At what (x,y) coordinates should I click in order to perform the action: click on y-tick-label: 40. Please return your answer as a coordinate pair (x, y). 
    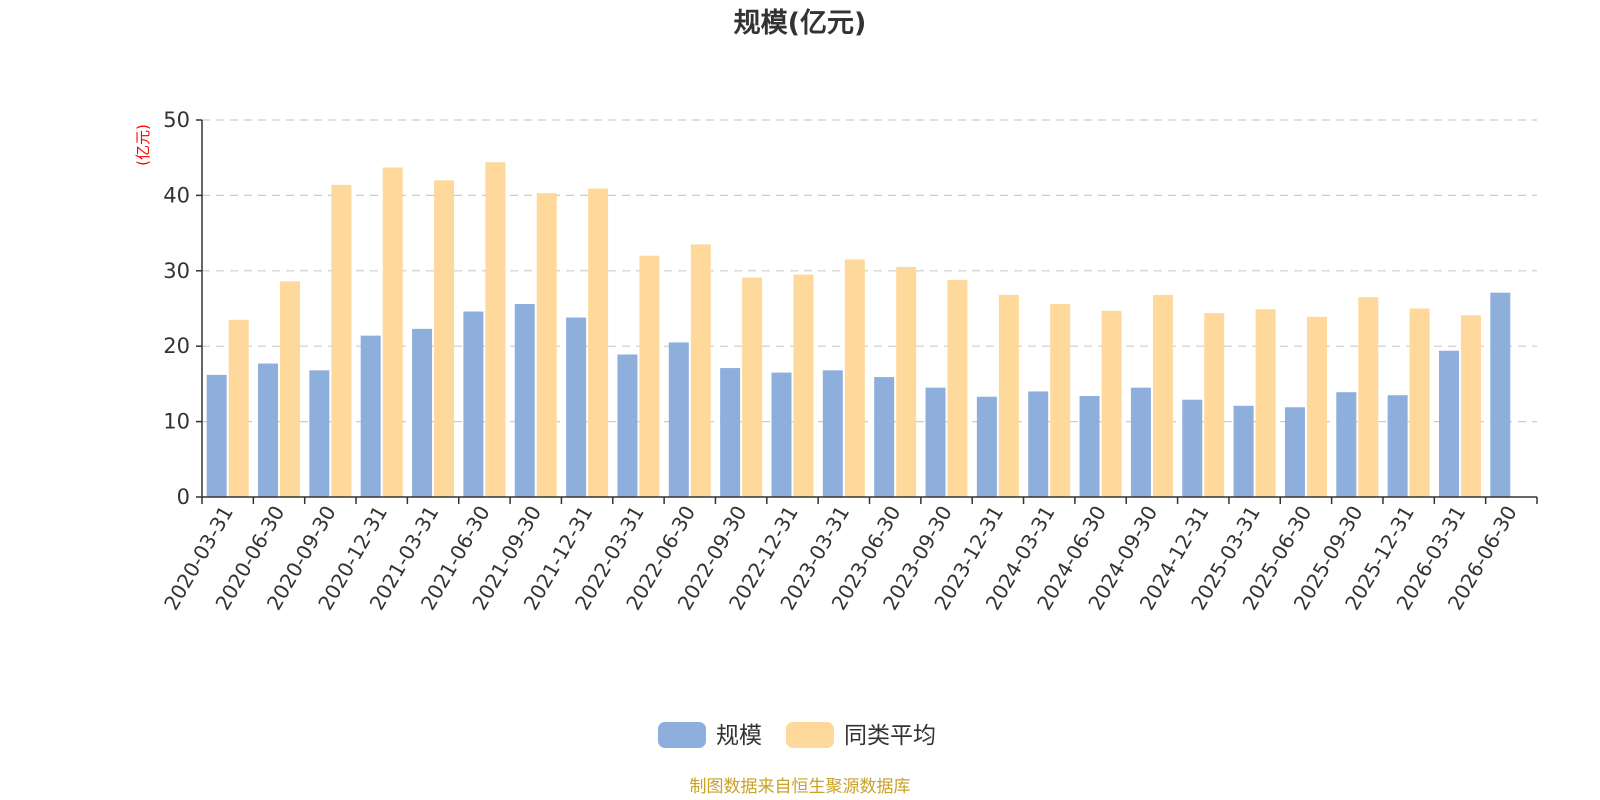
    Looking at the image, I should click on (176, 195).